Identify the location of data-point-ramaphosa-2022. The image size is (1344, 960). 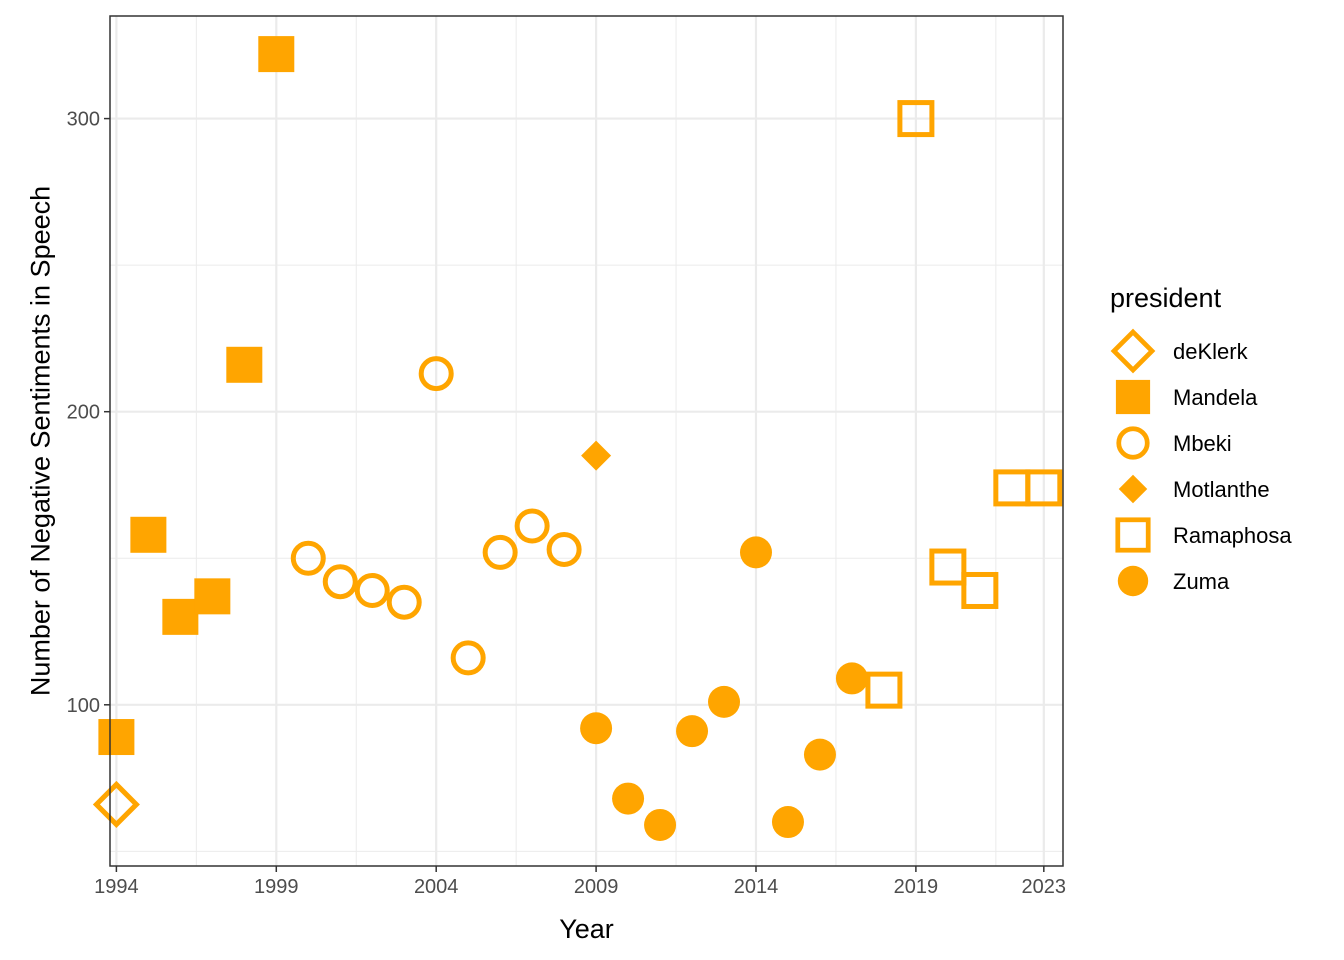
(1012, 488).